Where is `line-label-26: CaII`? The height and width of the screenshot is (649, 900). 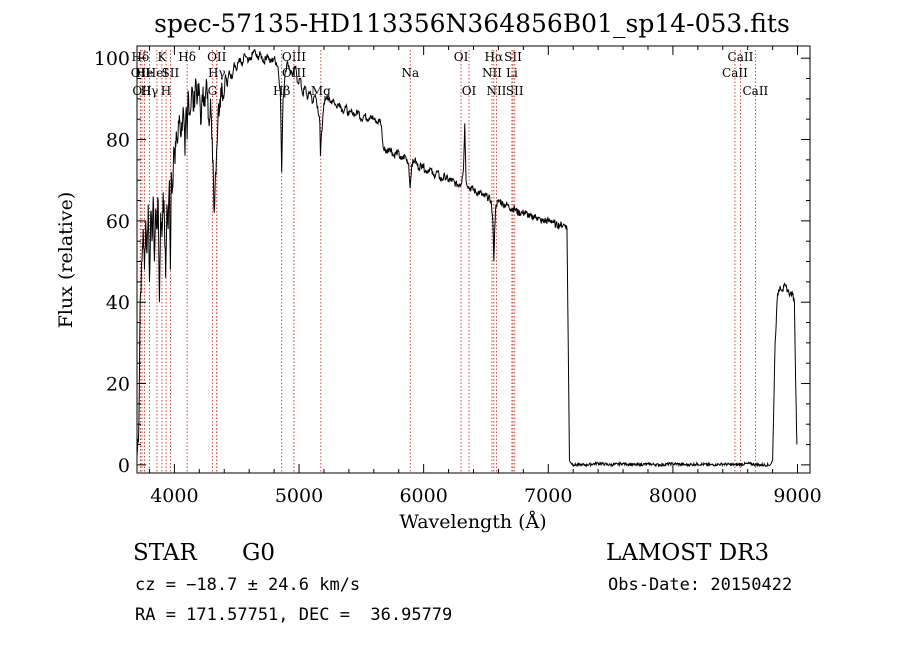
line-label-26: CaII is located at coordinates (741, 57).